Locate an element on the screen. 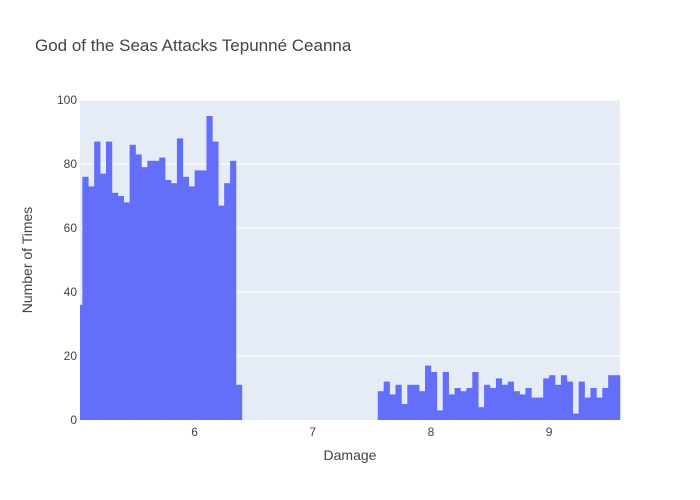  chart-title: God of the Seas Attacks Tepunné Ceanna is located at coordinates (193, 45).